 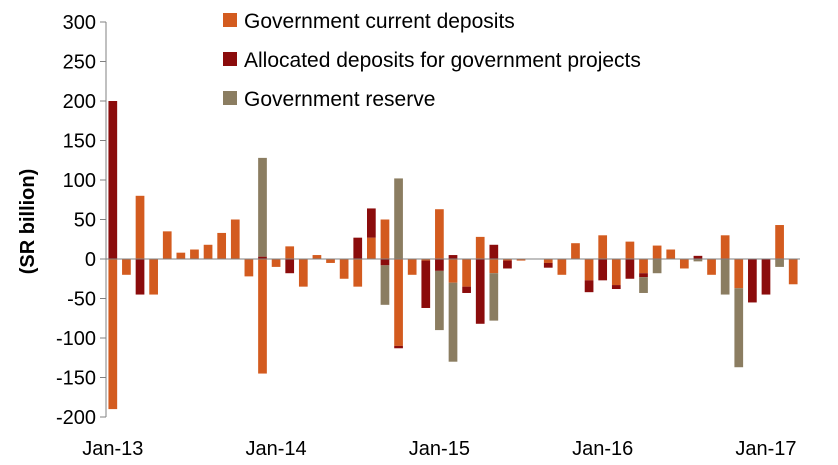 I want to click on y-tick-label: 150, so click(x=79, y=142).